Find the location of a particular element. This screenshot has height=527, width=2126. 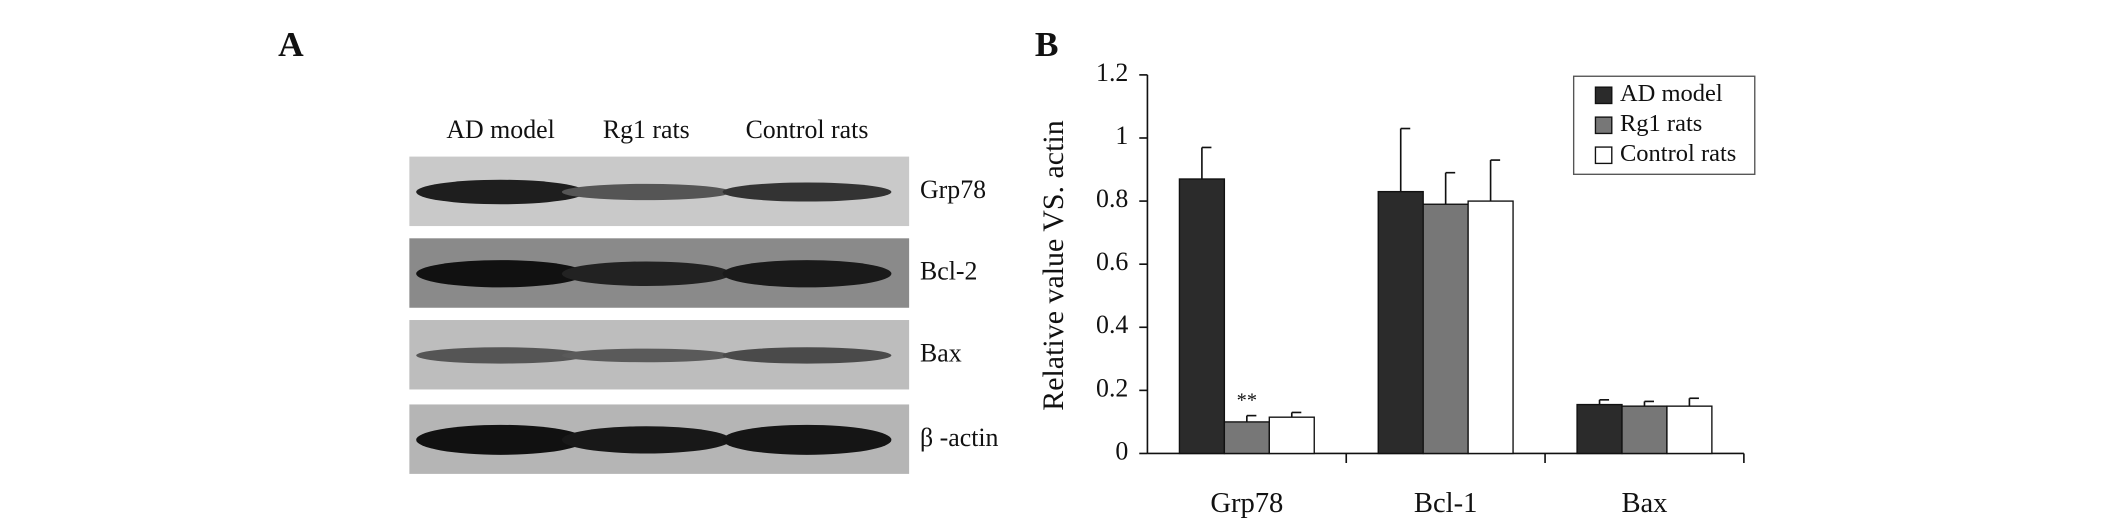

y-tick-label: 1.2 is located at coordinates (1112, 72).